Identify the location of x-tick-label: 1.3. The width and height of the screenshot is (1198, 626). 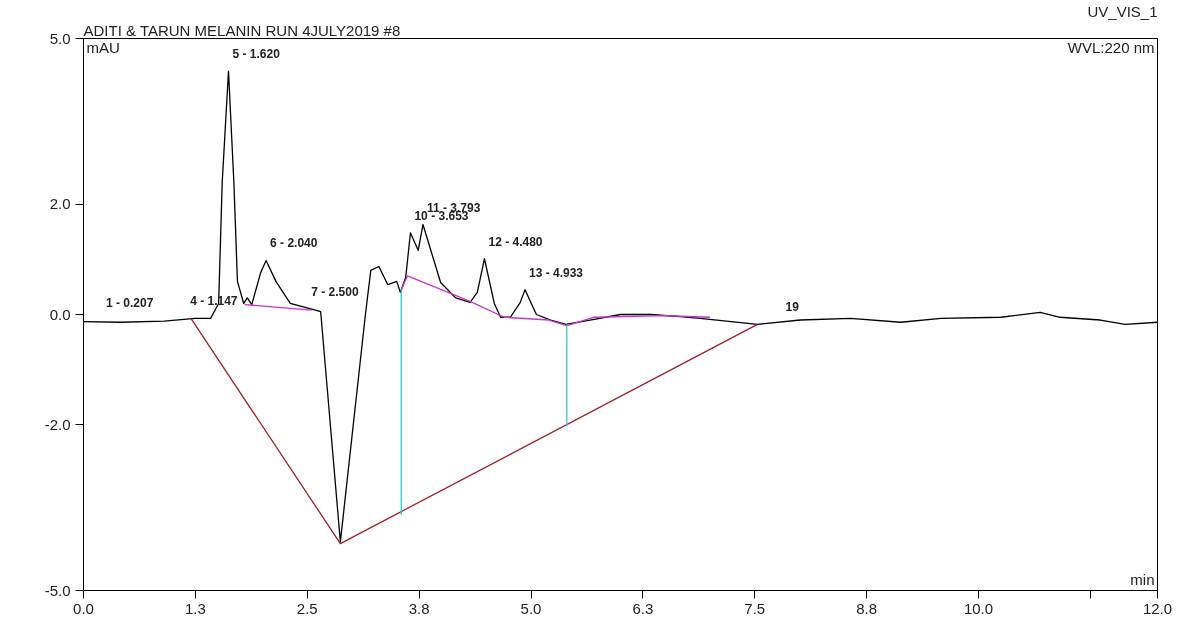
(195, 608).